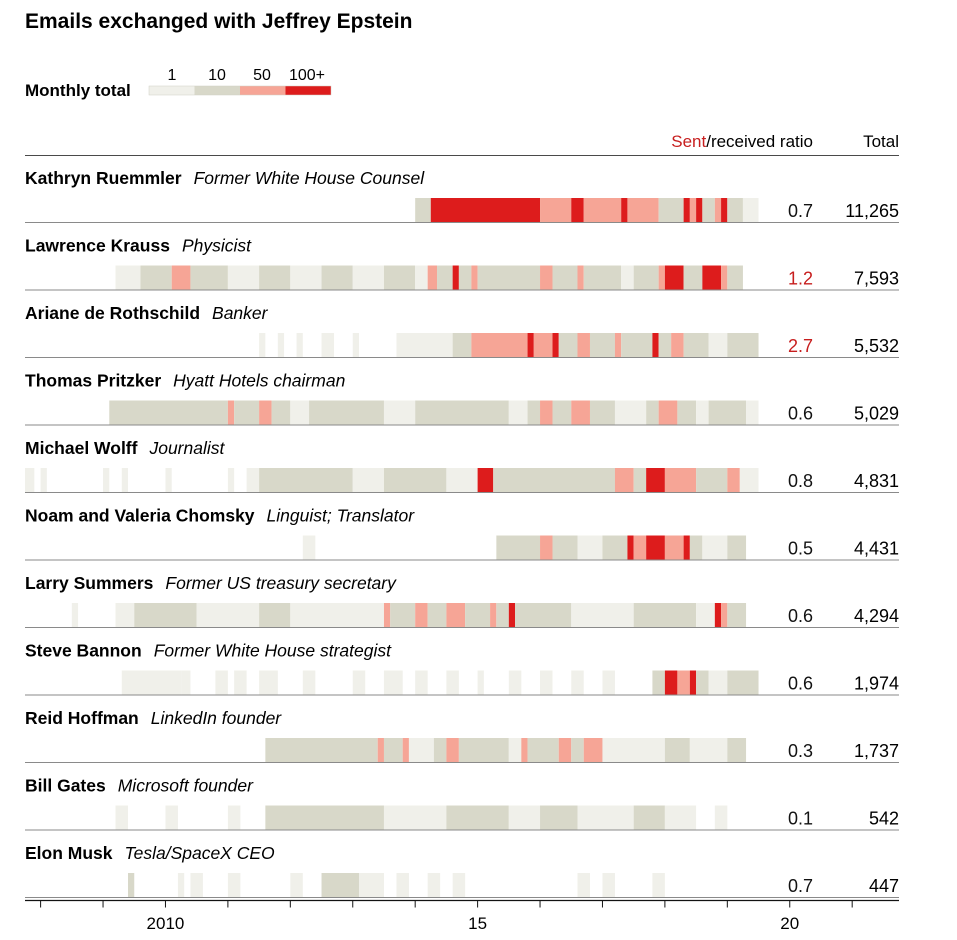 This screenshot has height=940, width=957. Describe the element at coordinates (81, 448) in the screenshot. I see `person-name: Michael Wolff` at that location.